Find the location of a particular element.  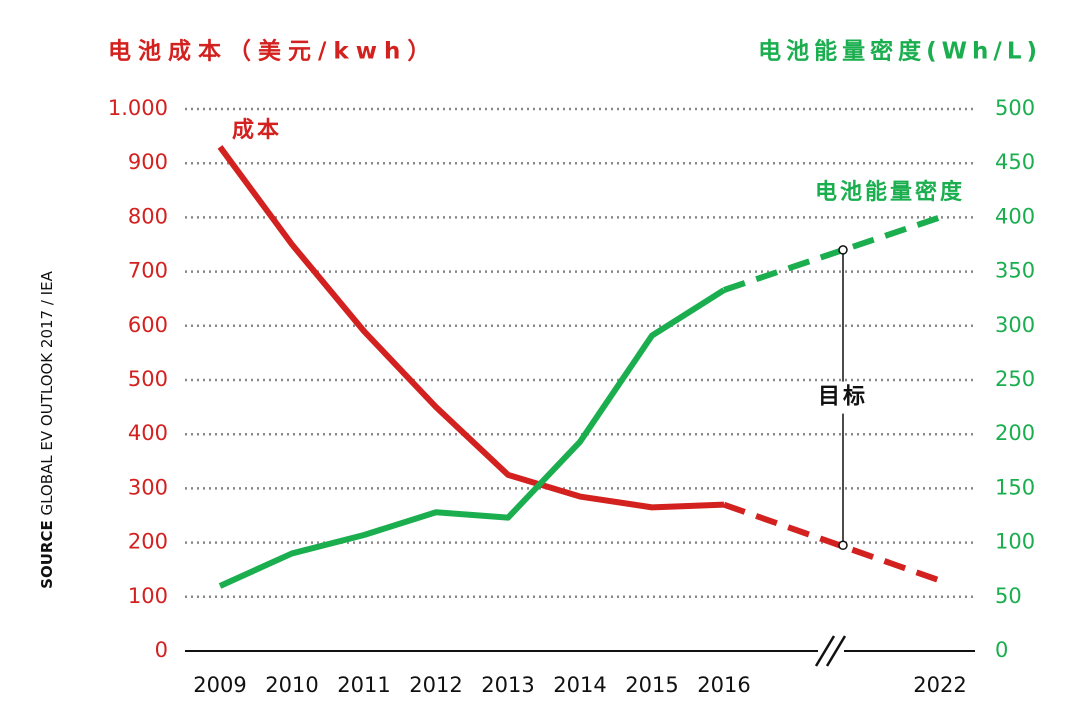

x-tick-label: 2010 is located at coordinates (291, 685).